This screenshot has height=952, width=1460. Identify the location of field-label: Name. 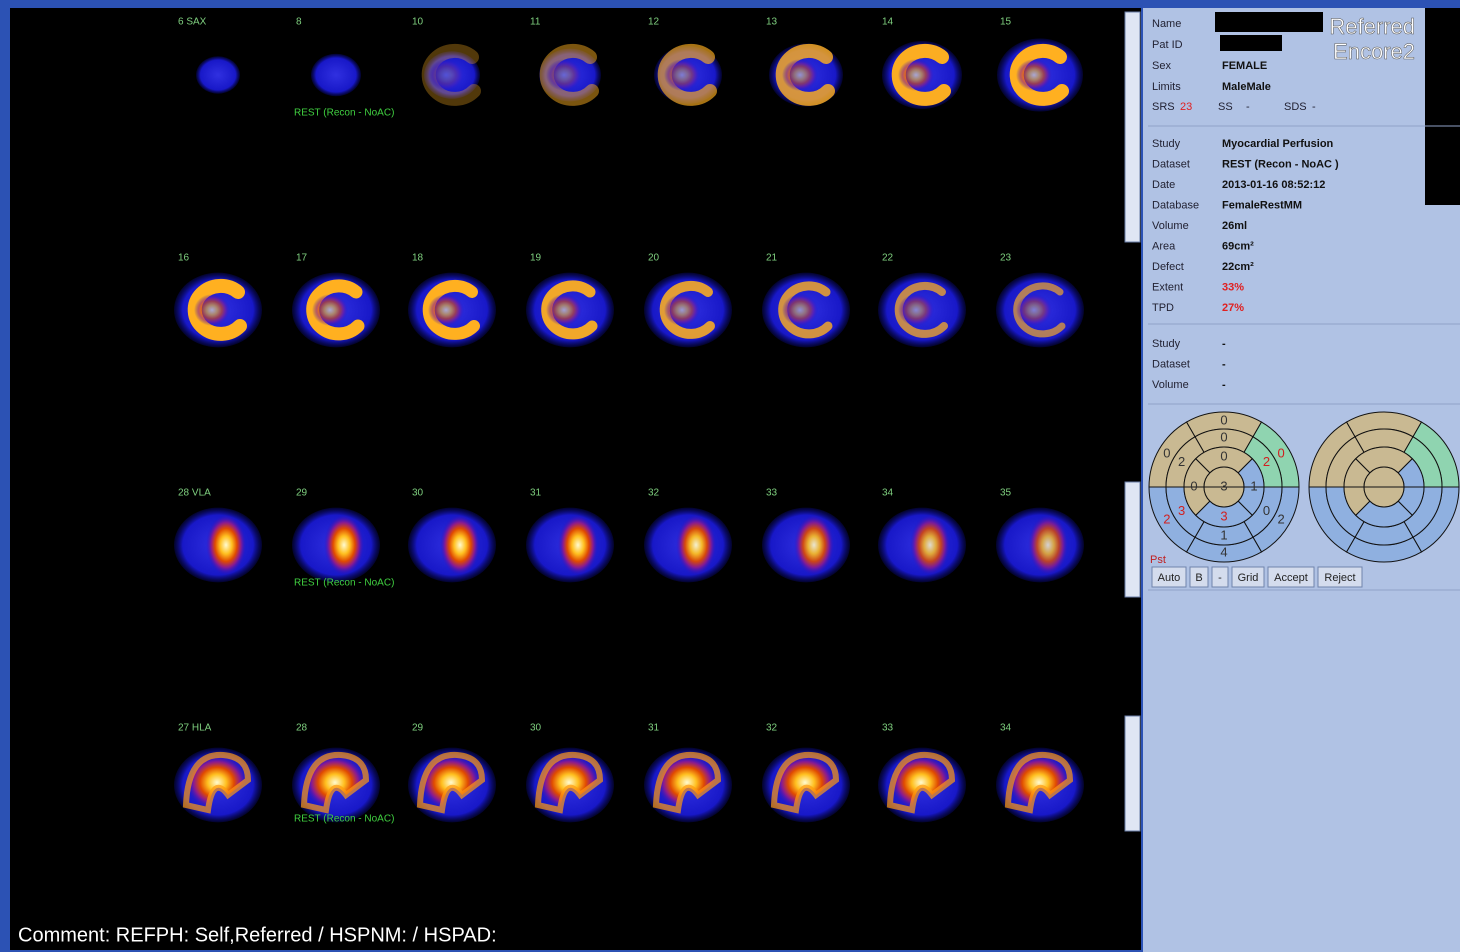
(1166, 24).